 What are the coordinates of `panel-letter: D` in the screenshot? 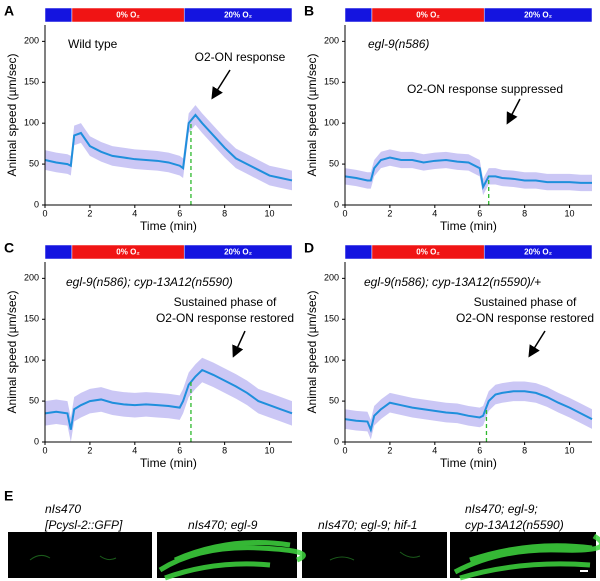 It's located at (309, 248).